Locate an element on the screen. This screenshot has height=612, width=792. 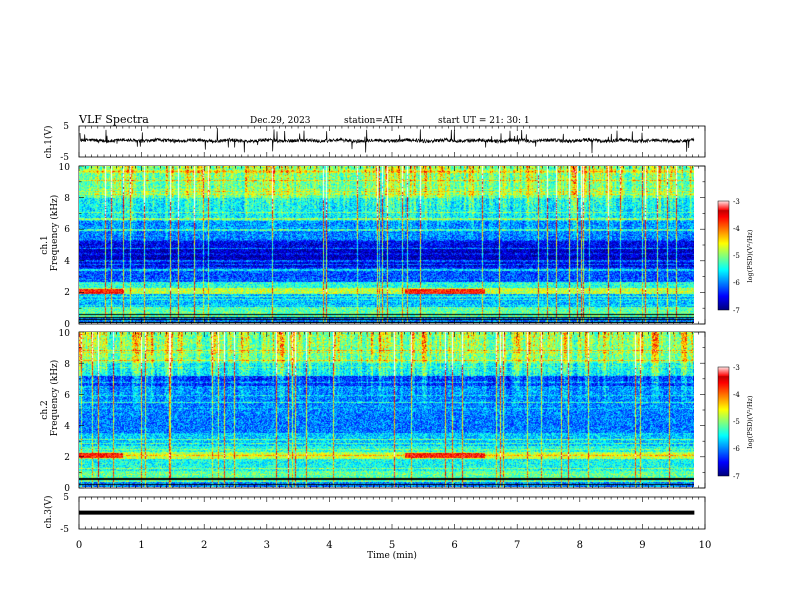
start-time-label: start UT = 21: 30: 1 is located at coordinates (484, 121).